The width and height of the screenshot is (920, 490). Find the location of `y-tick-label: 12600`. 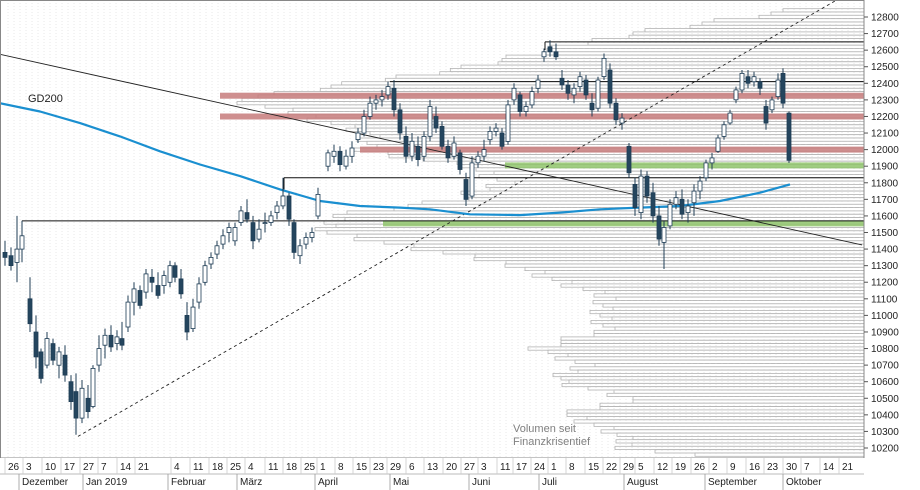

y-tick-label: 12600 is located at coordinates (885, 51).